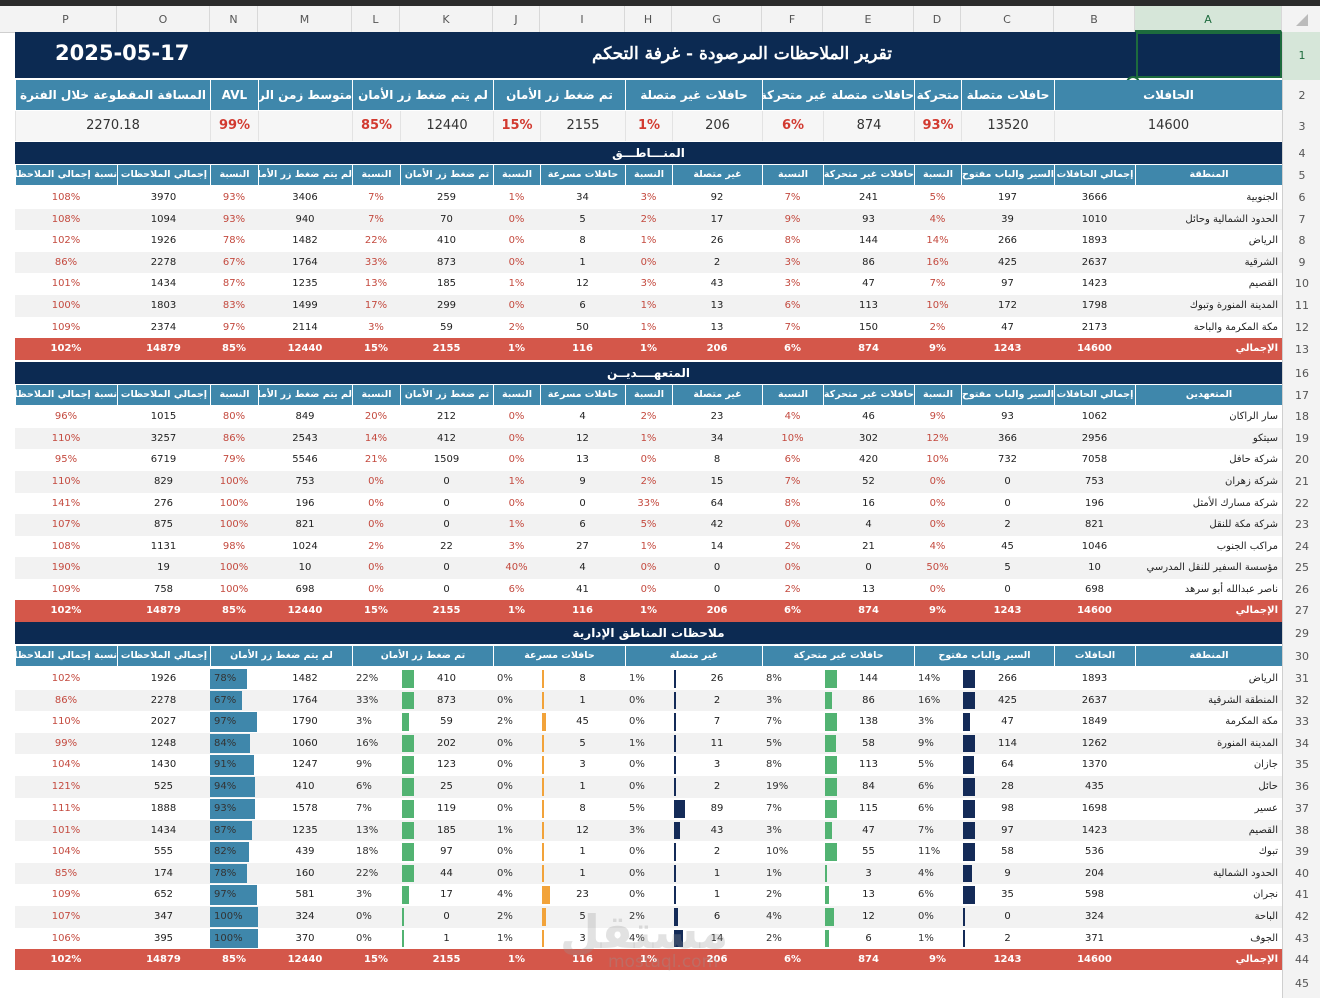 This screenshot has height=998, width=1320. Describe the element at coordinates (717, 959) in the screenshot. I see `admin-total-g: 206` at that location.